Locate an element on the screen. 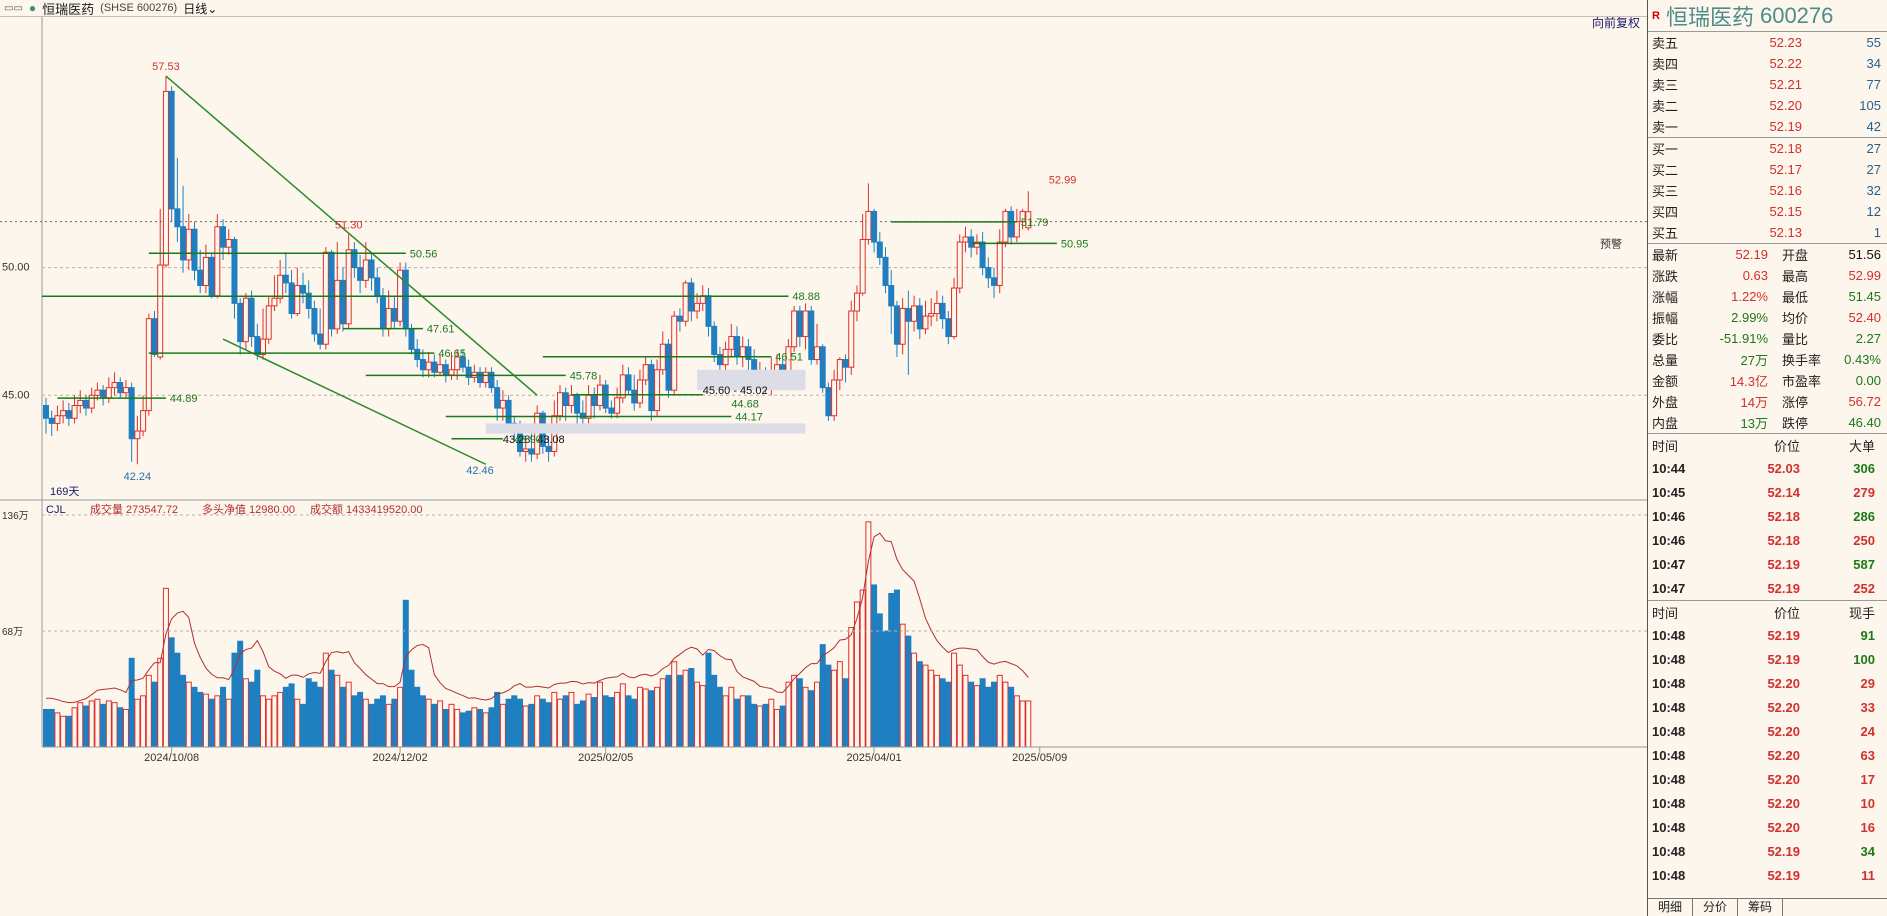  ticks-row: 10:48 52.19 34 is located at coordinates (1767, 851).